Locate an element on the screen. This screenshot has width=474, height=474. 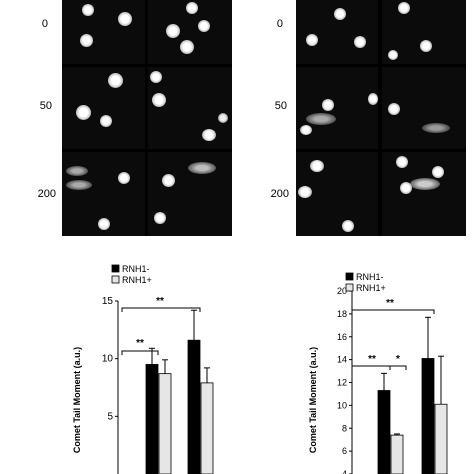
y-tick-label: 6 is located at coordinates (344, 451).